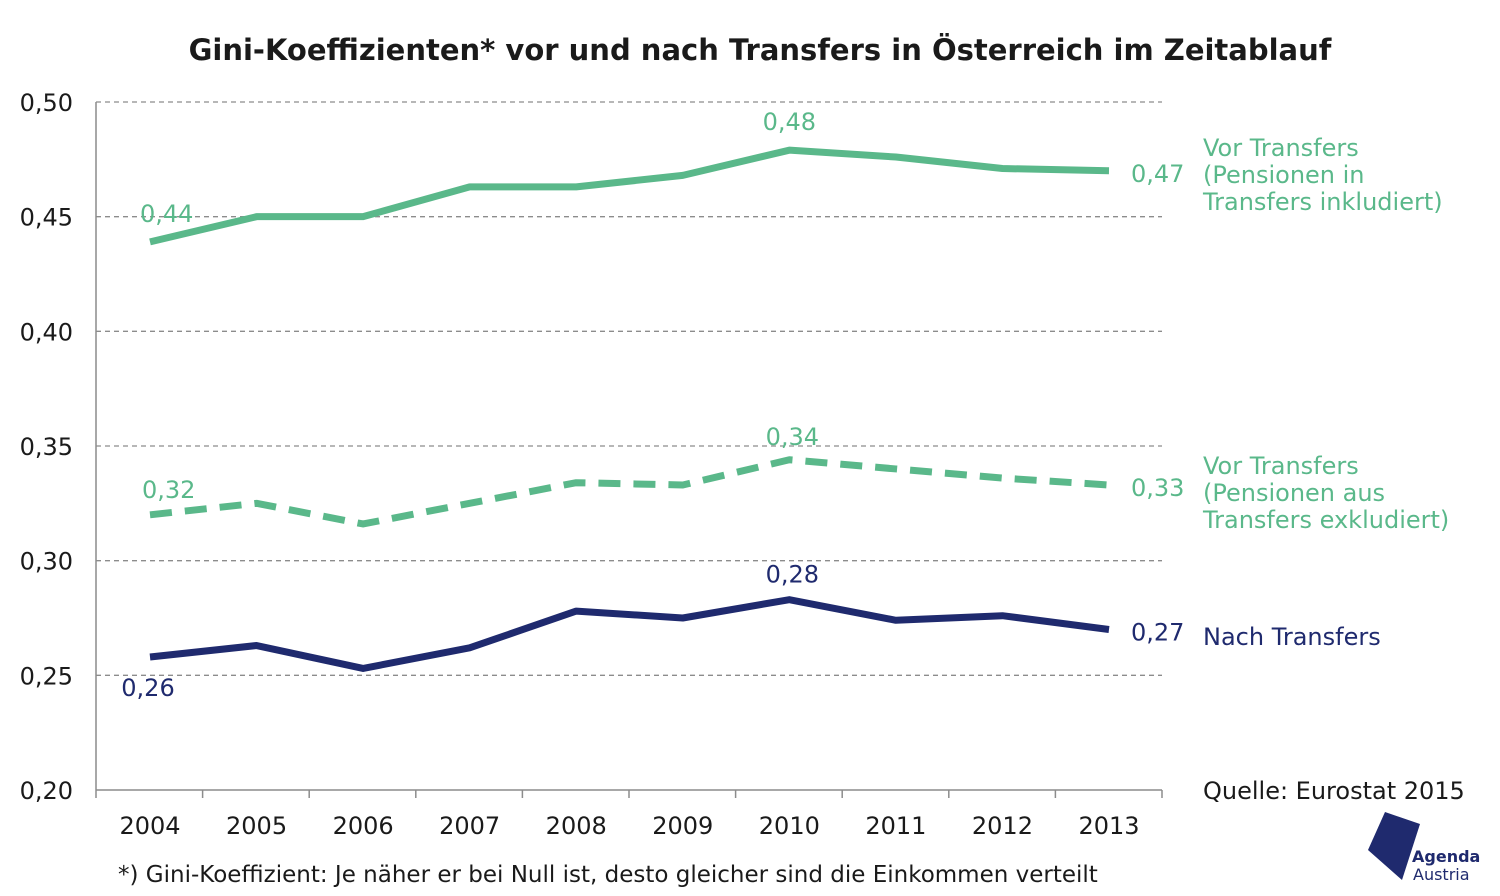 The image size is (1500, 896). Describe the element at coordinates (1292, 637) in the screenshot. I see `series-name: Nach Transfers` at that location.